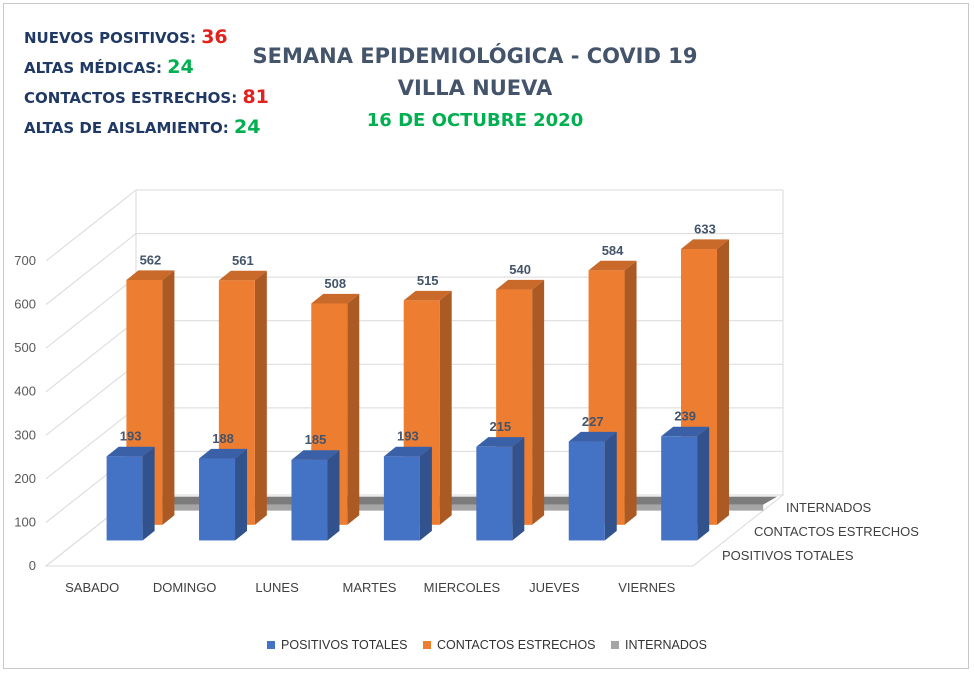 The height and width of the screenshot is (674, 974). I want to click on bar-value-label: 188, so click(223, 438).